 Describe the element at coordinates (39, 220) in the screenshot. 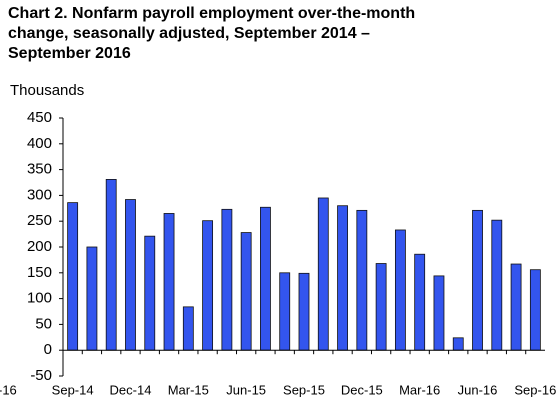

I see `y-tick-label: 250` at that location.